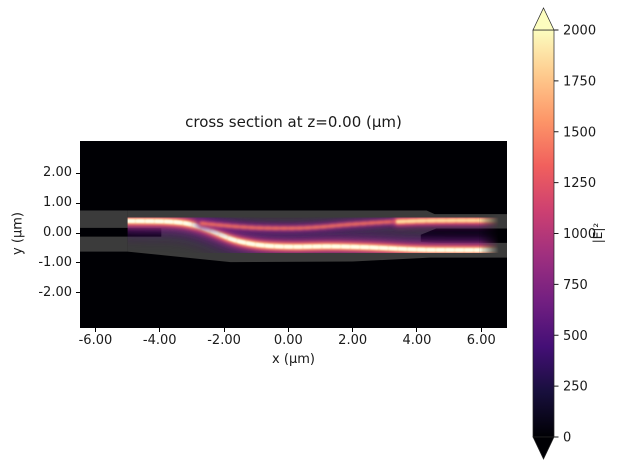 The width and height of the screenshot is (628, 470). What do you see at coordinates (95, 340) in the screenshot?
I see `x-tick-label: -6.00` at bounding box center [95, 340].